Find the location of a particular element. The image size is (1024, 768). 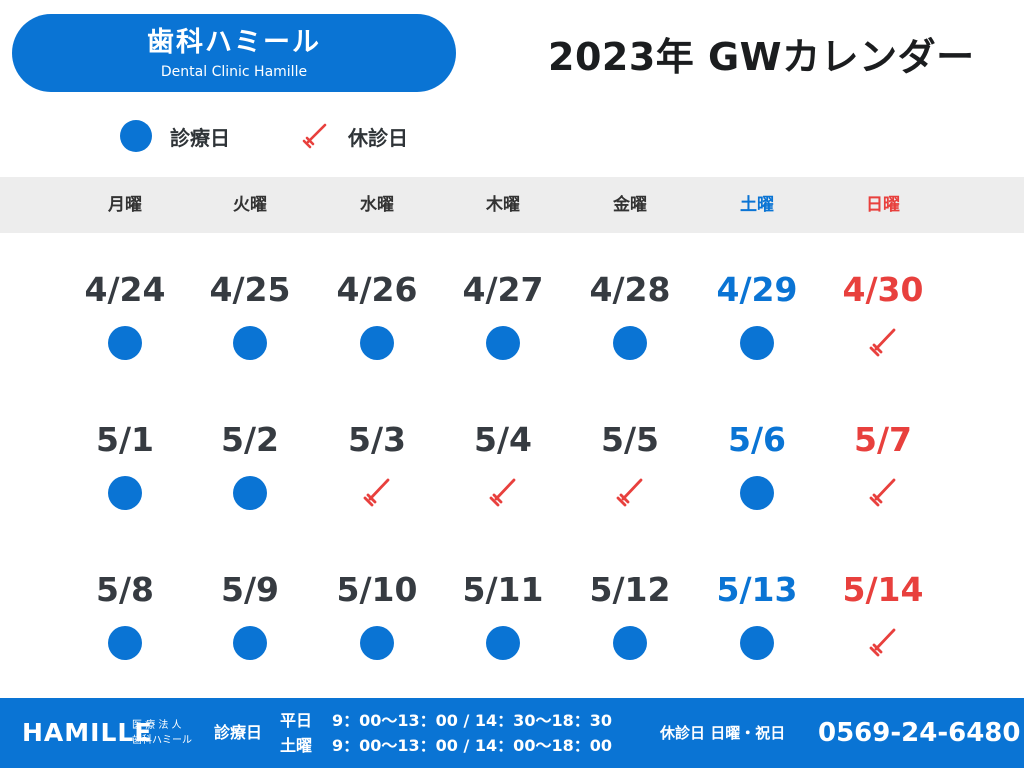

footer-saturday-hours: 9：00〜13：00 / 14：00〜18：00 is located at coordinates (472, 745).